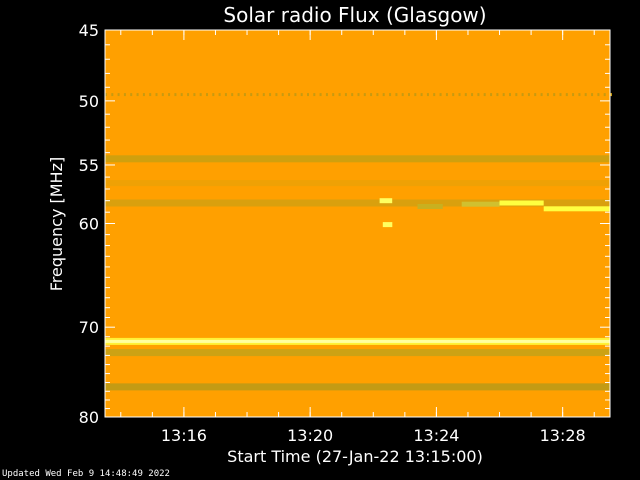 This screenshot has height=480, width=640. What do you see at coordinates (89, 327) in the screenshot?
I see `y-tick-label: 70` at bounding box center [89, 327].